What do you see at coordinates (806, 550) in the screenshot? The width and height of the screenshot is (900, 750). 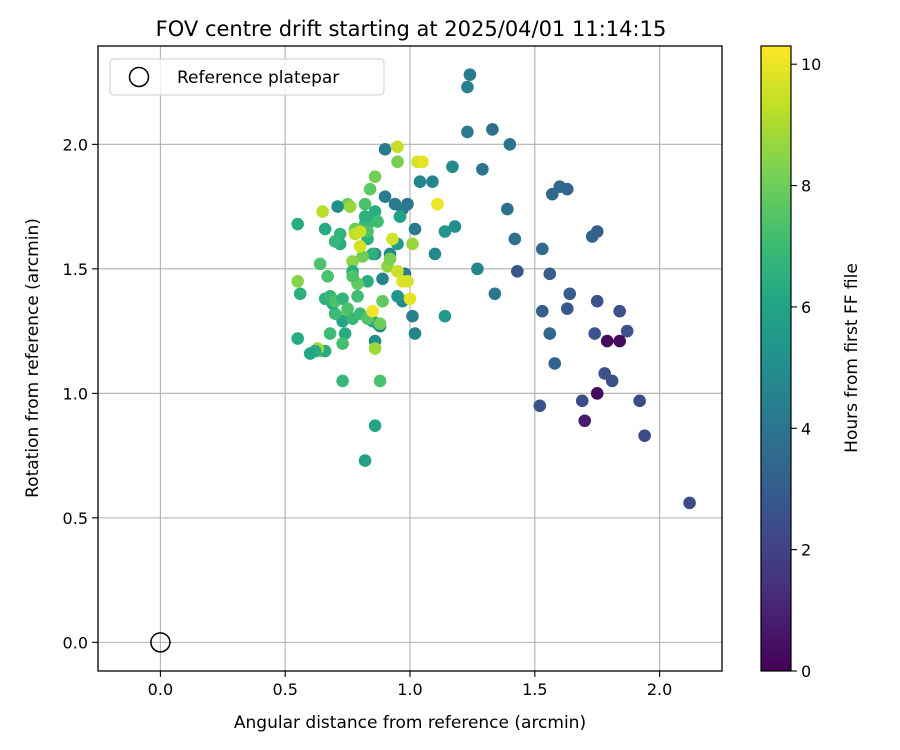 I see `colorbar-tick-label: 2` at bounding box center [806, 550].